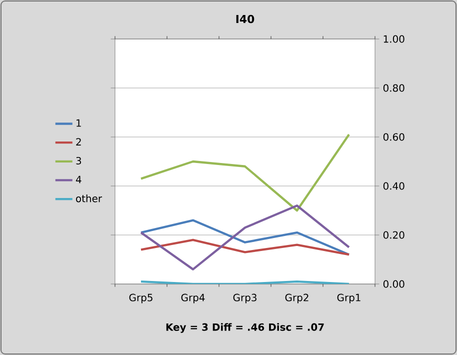 This screenshot has width=457, height=355. I want to click on legend-label: 3, so click(79, 160).